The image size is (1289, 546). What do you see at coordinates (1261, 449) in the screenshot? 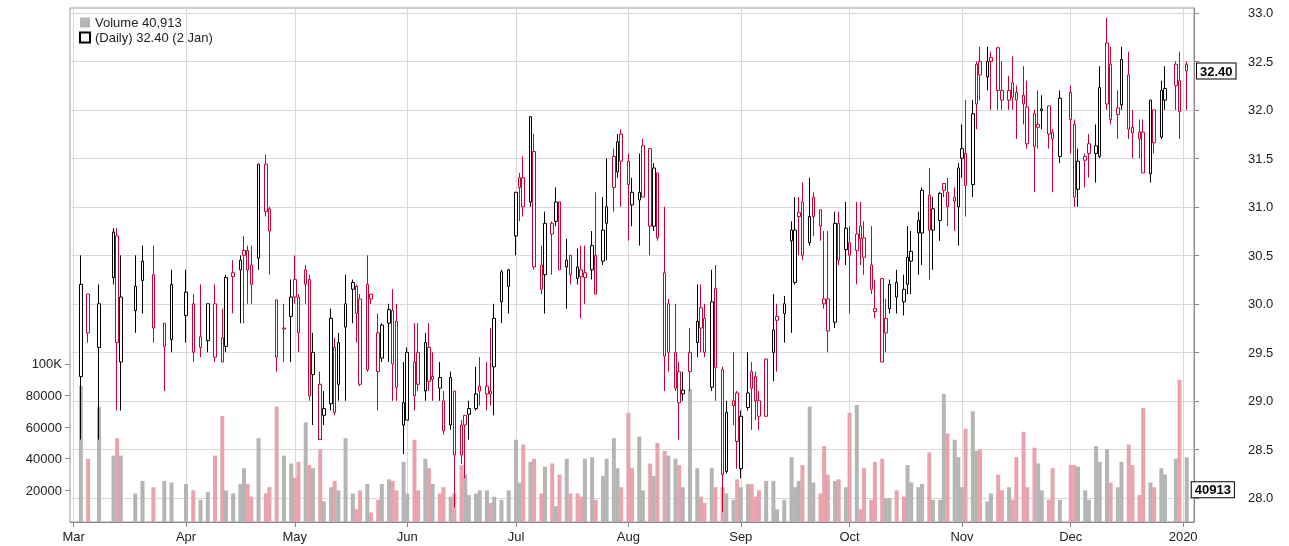
I see `y2-tick-label: 28.5` at bounding box center [1261, 449].